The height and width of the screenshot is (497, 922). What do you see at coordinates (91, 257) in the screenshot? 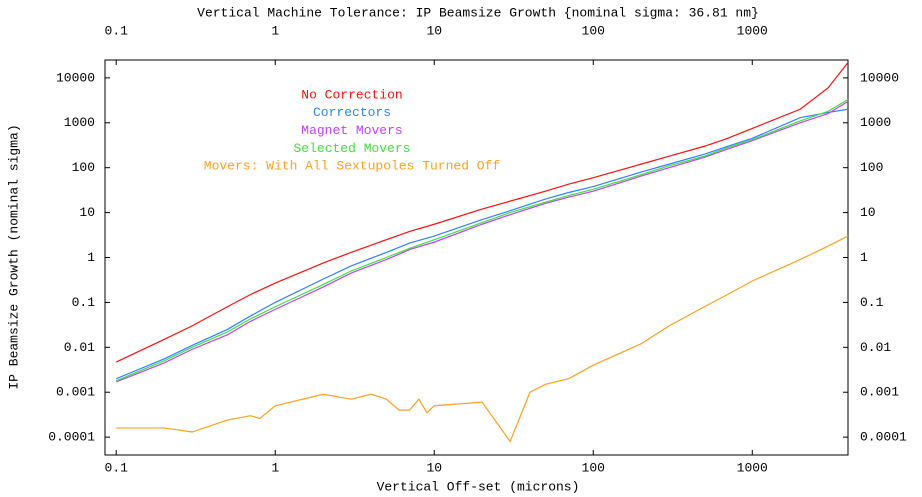
I see `y-tick-label: 1` at bounding box center [91, 257].